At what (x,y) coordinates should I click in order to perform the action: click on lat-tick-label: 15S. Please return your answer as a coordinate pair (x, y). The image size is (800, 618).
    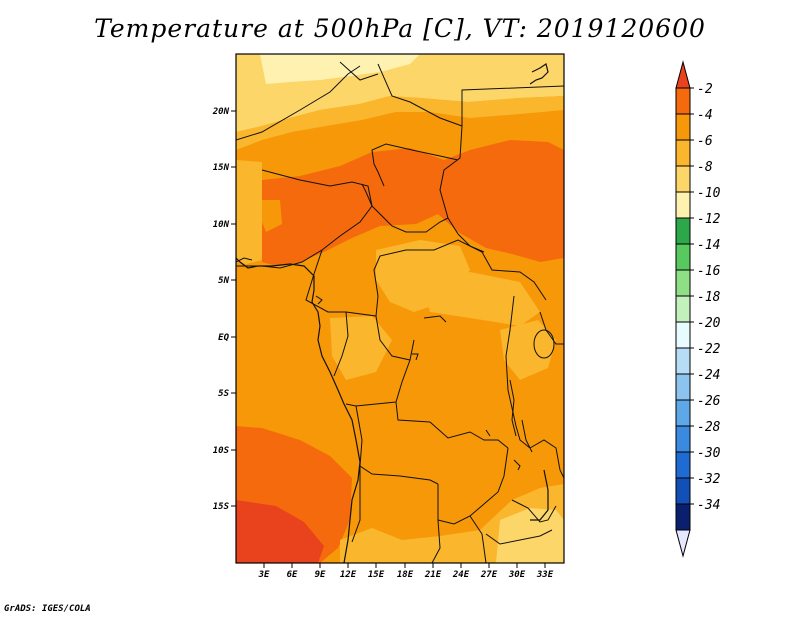
    Looking at the image, I should click on (221, 507).